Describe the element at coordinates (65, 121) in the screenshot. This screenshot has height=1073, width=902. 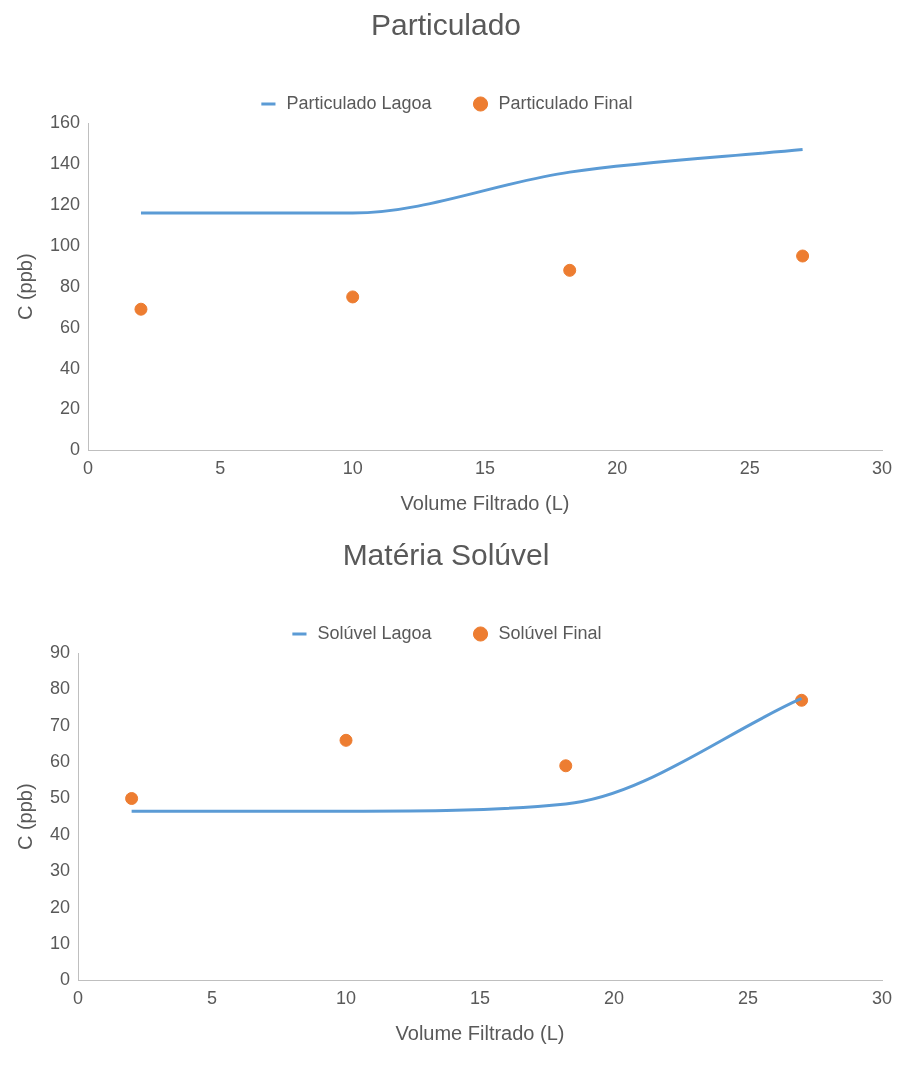
I see `y-tick-label: 160` at that location.